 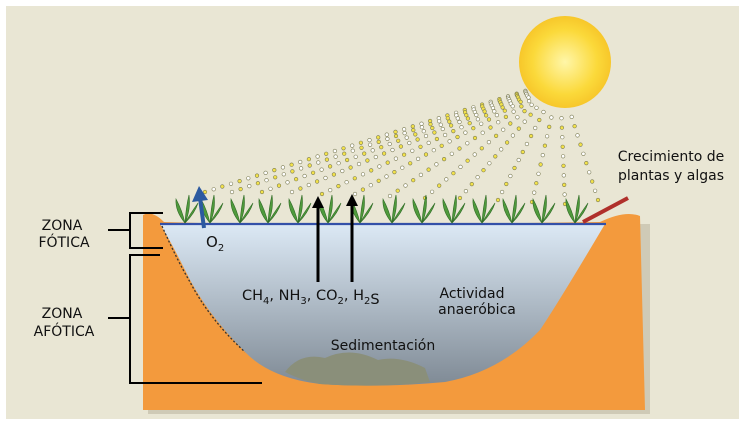 What do you see at coordinates (64, 331) in the screenshot?
I see `zona-afotica-label-line2: AFÓTICA` at bounding box center [64, 331].